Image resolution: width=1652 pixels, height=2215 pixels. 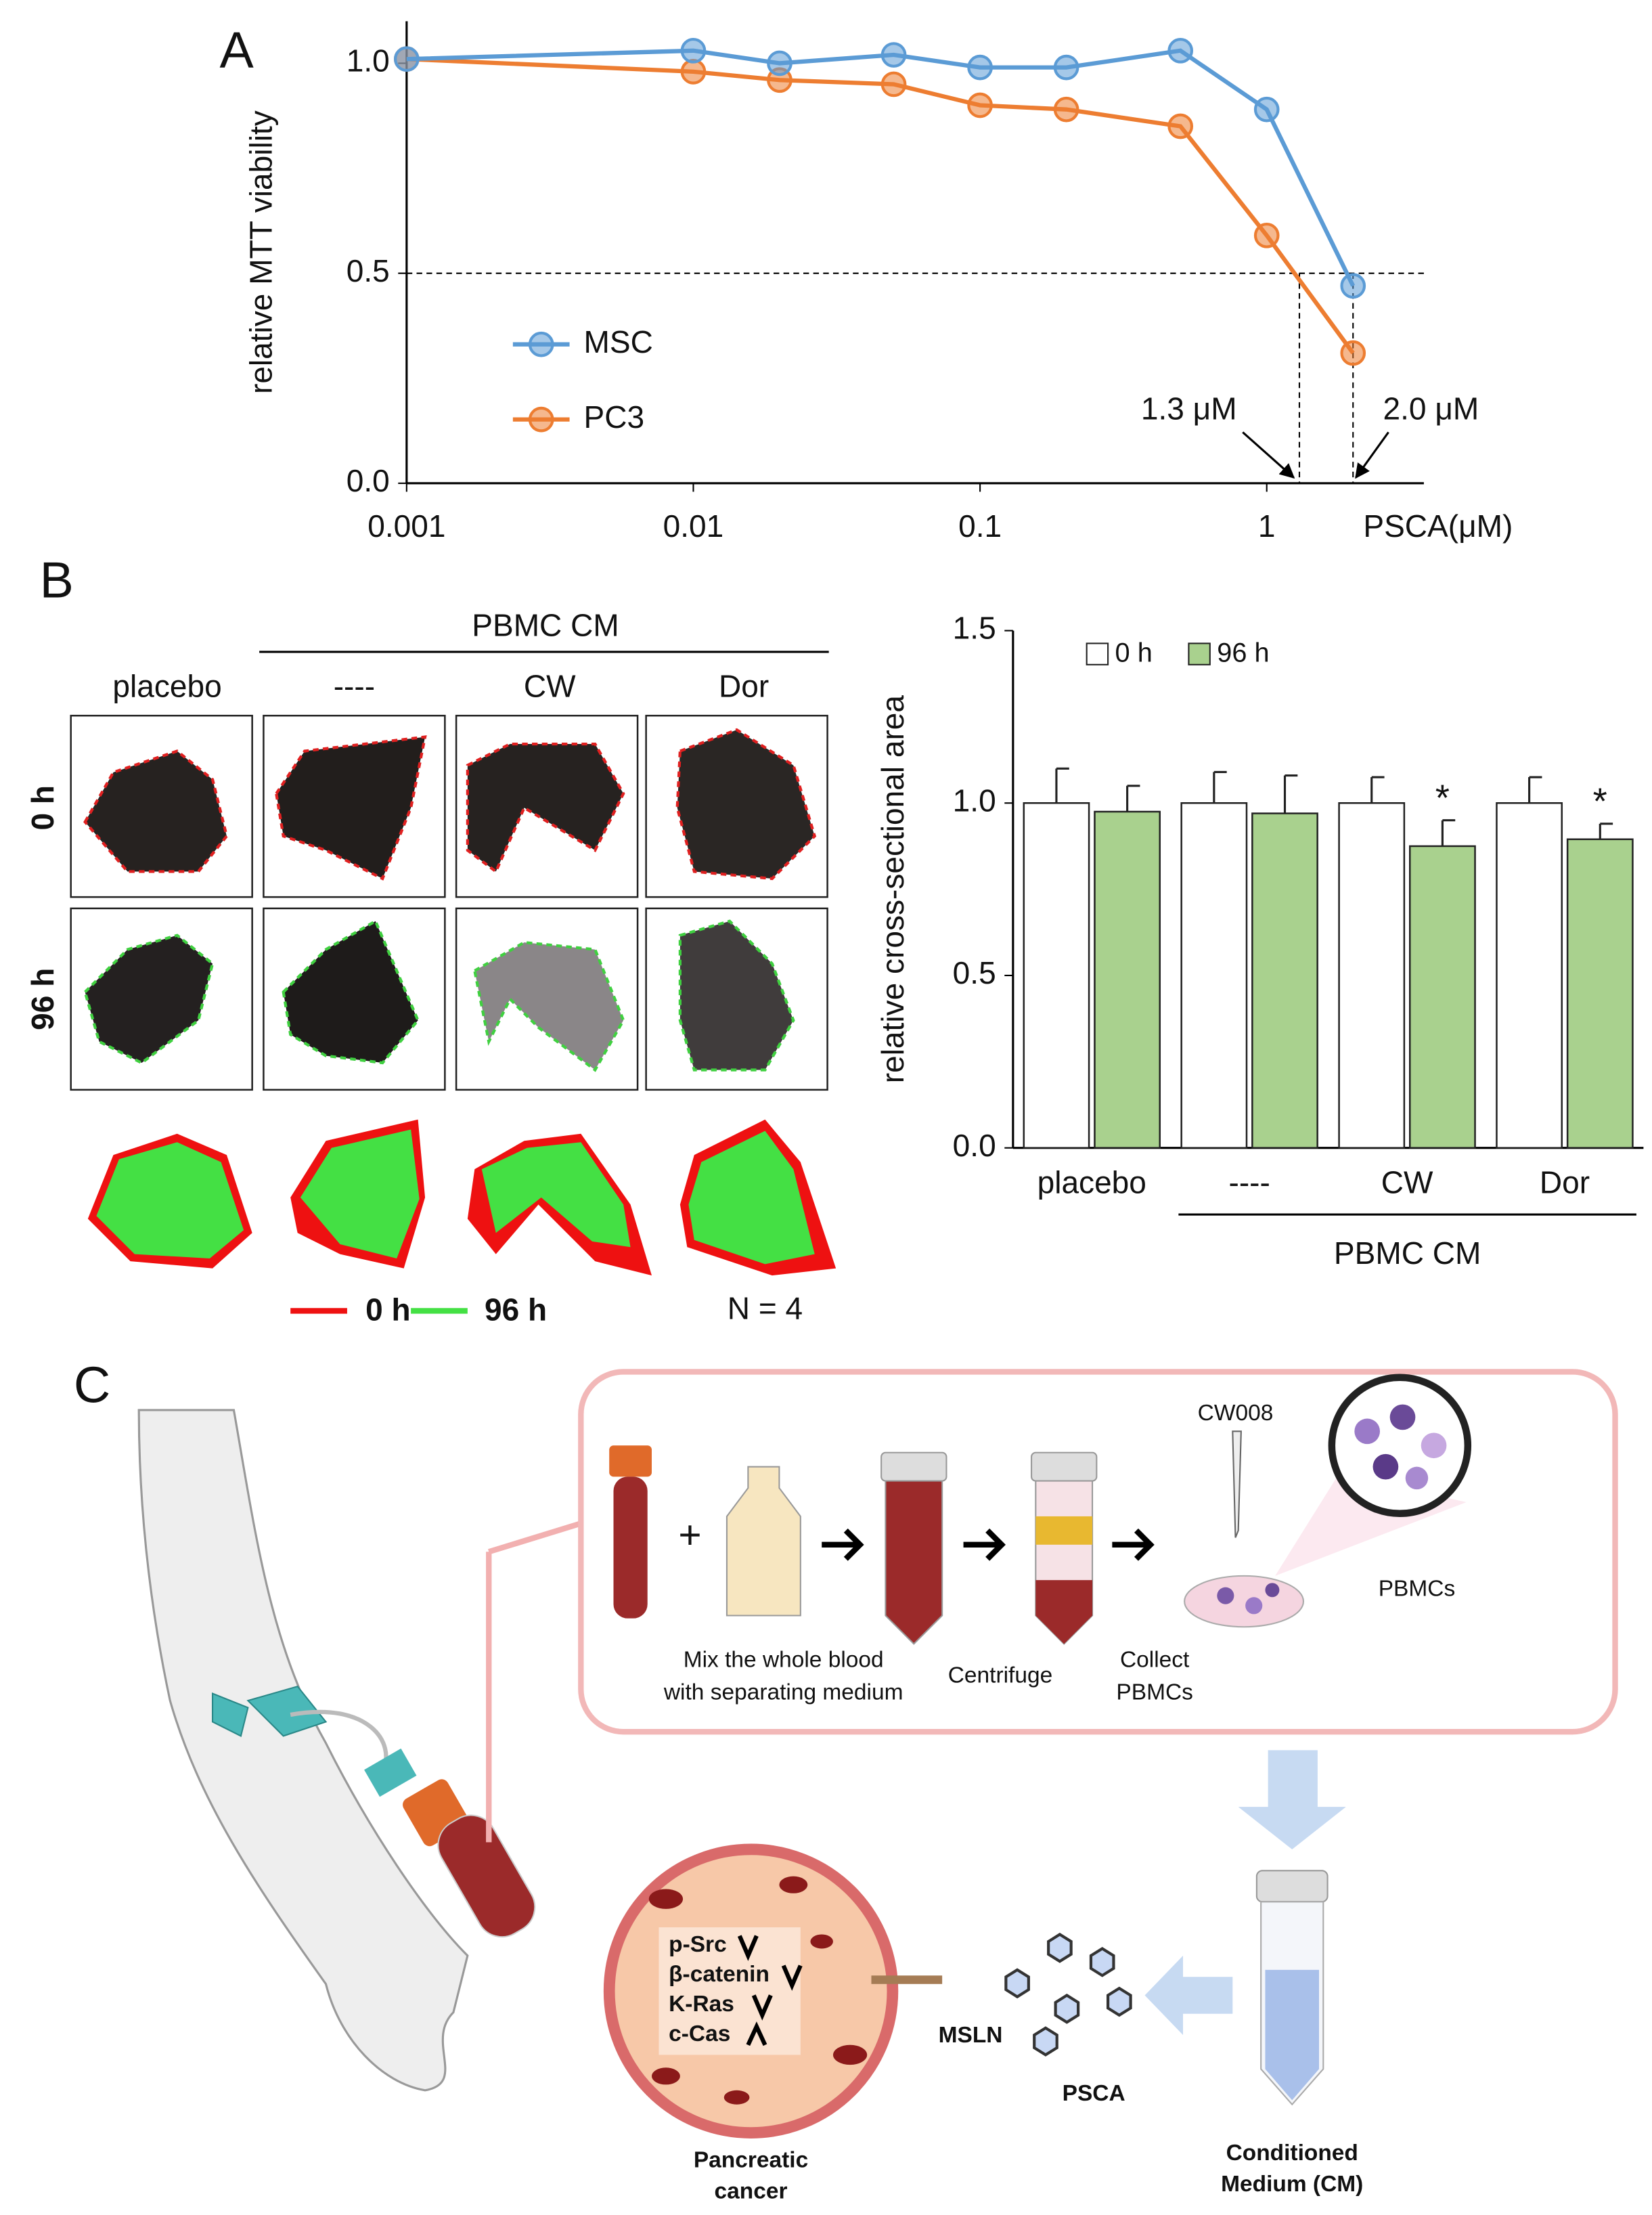 What do you see at coordinates (698, 1944) in the screenshot?
I see `pathway-label: p-Src` at bounding box center [698, 1944].